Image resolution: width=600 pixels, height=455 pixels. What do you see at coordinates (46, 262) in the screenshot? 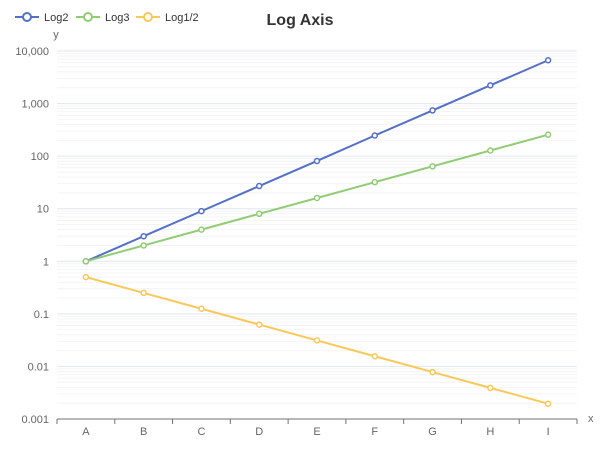
I see `y-tick-label: 1` at bounding box center [46, 262].